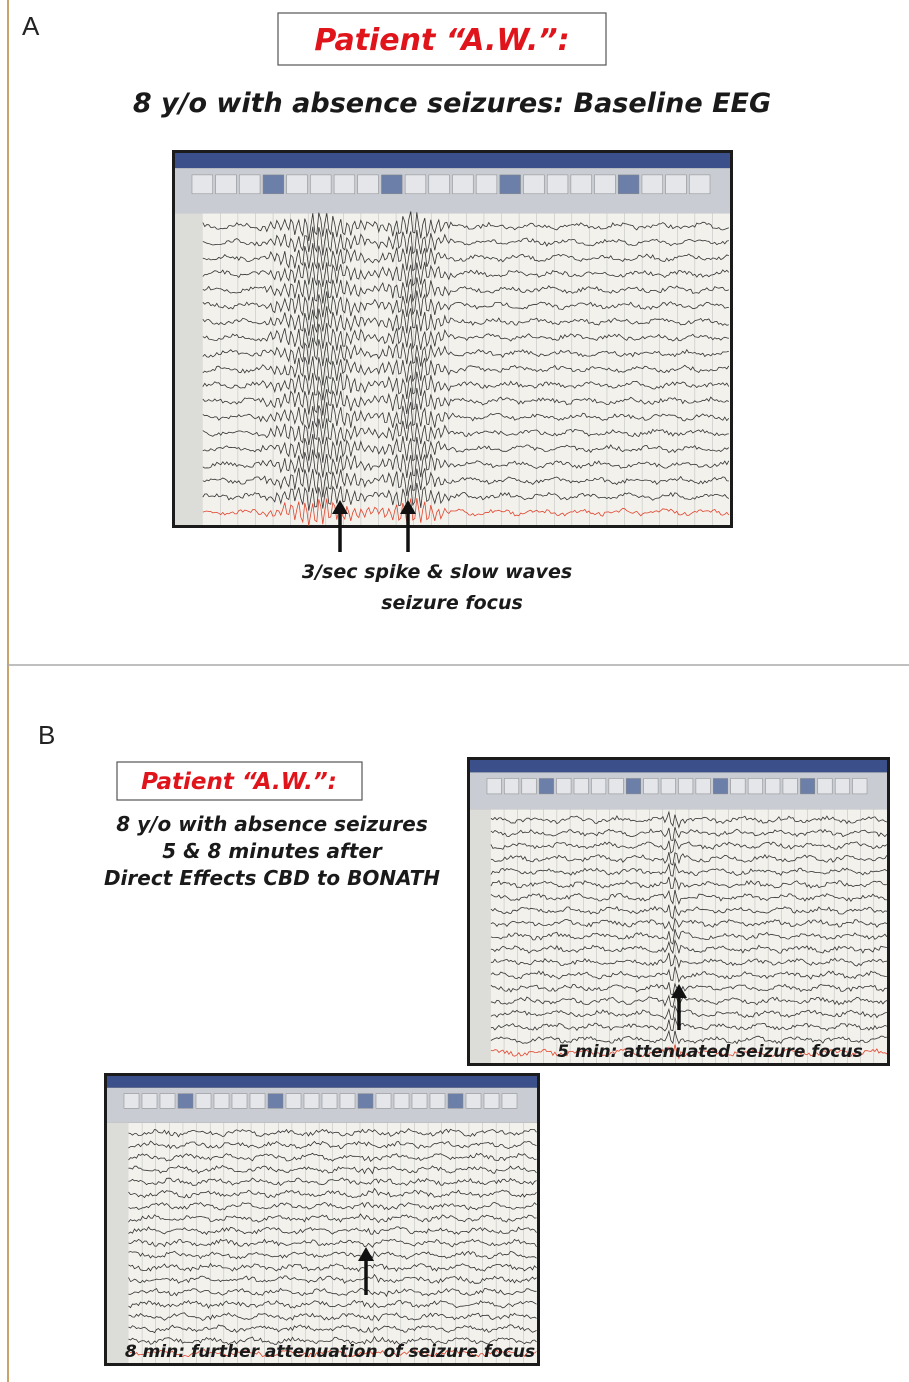 The height and width of the screenshot is (1382, 909). What do you see at coordinates (46, 735) in the screenshot?
I see `panel-label: B` at bounding box center [46, 735].